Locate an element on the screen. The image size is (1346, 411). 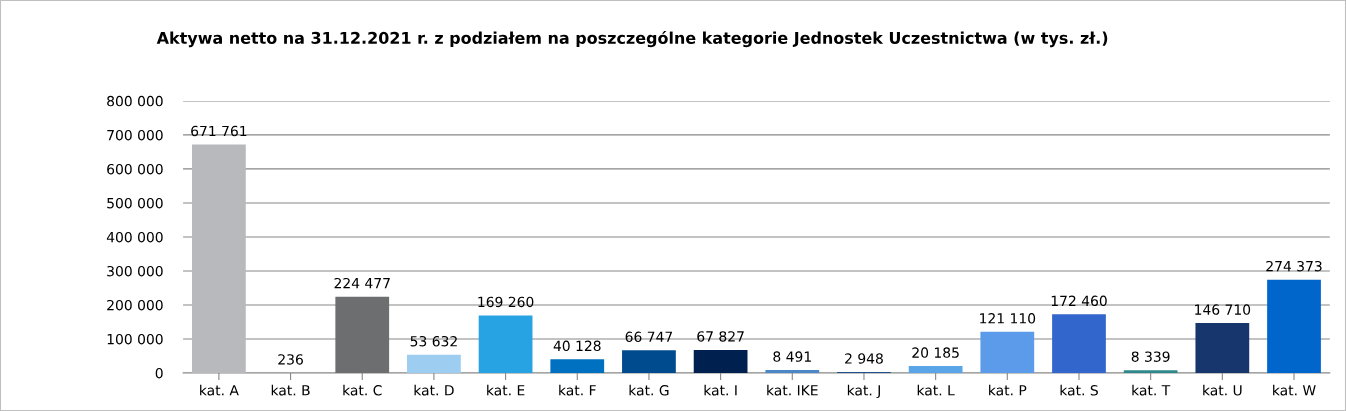
y-tick-label: 500 000 is located at coordinates (135, 203).